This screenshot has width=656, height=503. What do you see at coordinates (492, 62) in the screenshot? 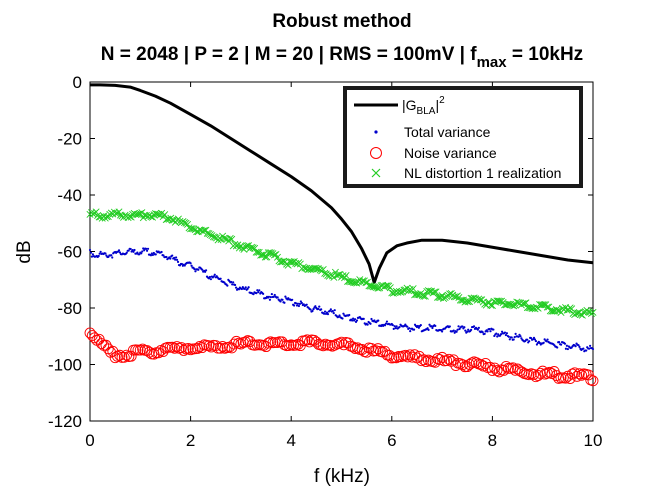
I see `subtitle-subscript: max` at bounding box center [492, 62].